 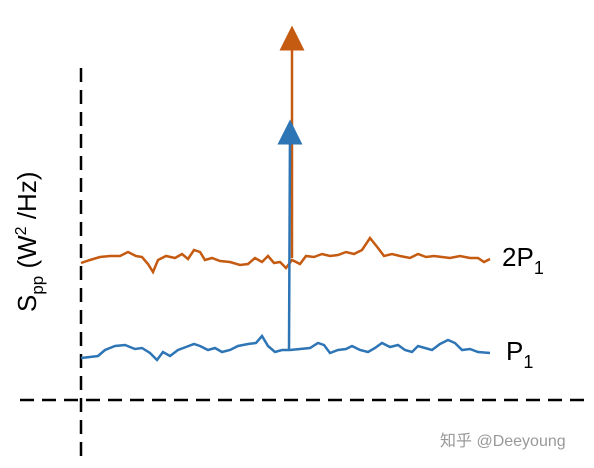 I want to click on y-axis-label: Spp (W2 /Hz), so click(x=29, y=242).